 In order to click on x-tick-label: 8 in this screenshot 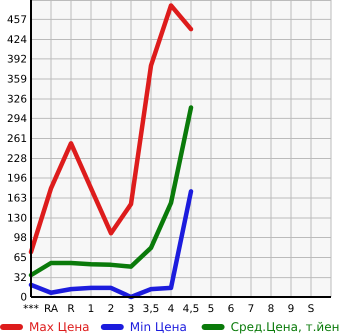, I will do `click(271, 309)`.